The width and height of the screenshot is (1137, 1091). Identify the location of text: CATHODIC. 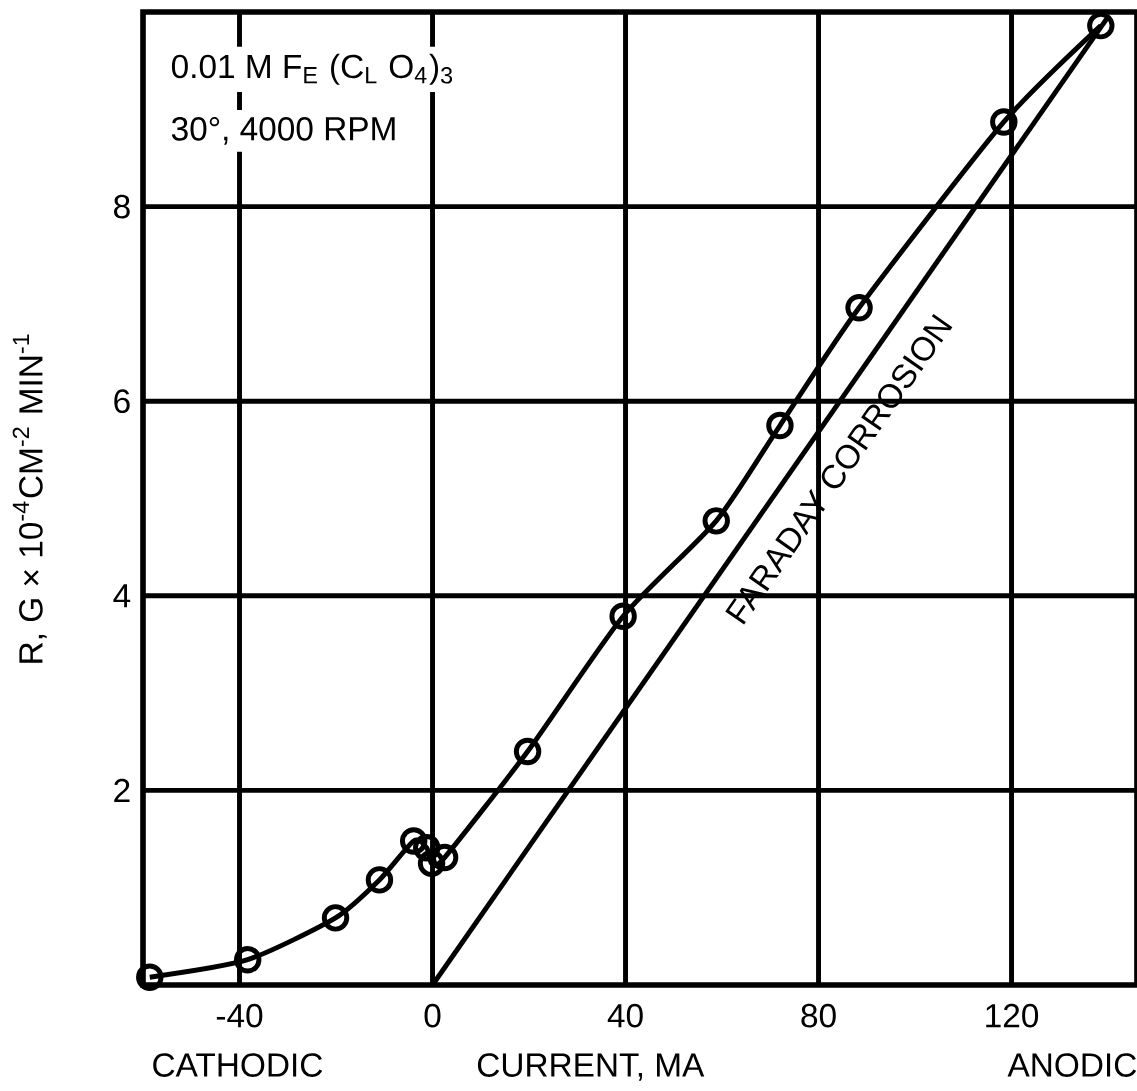
(238, 1065).